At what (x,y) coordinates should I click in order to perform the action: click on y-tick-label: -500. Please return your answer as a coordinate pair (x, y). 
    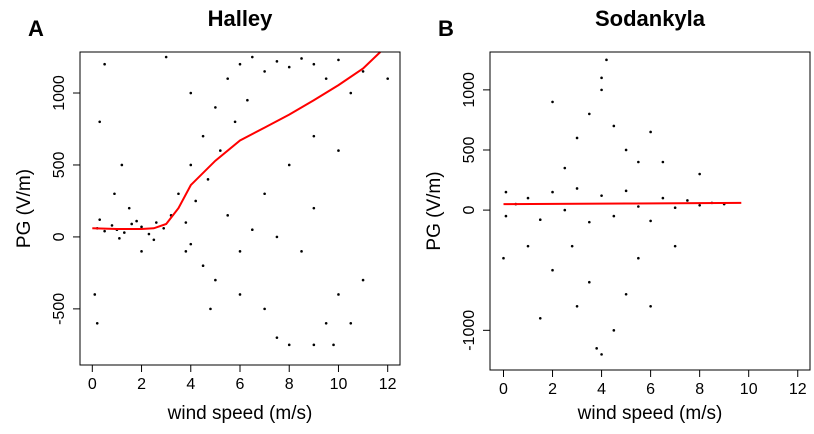
    Looking at the image, I should click on (59, 309).